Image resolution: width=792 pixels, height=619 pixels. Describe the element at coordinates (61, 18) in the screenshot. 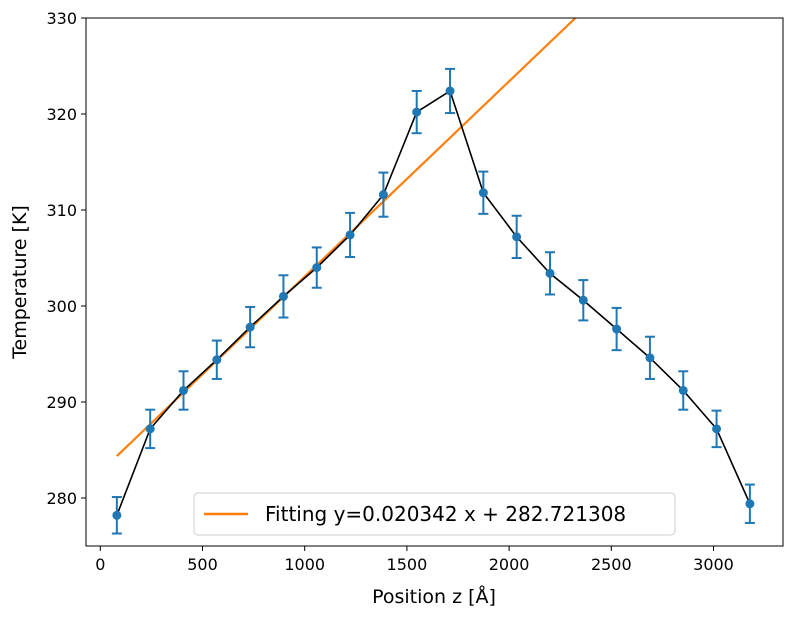

I see `y-tick-label-330: 330` at that location.